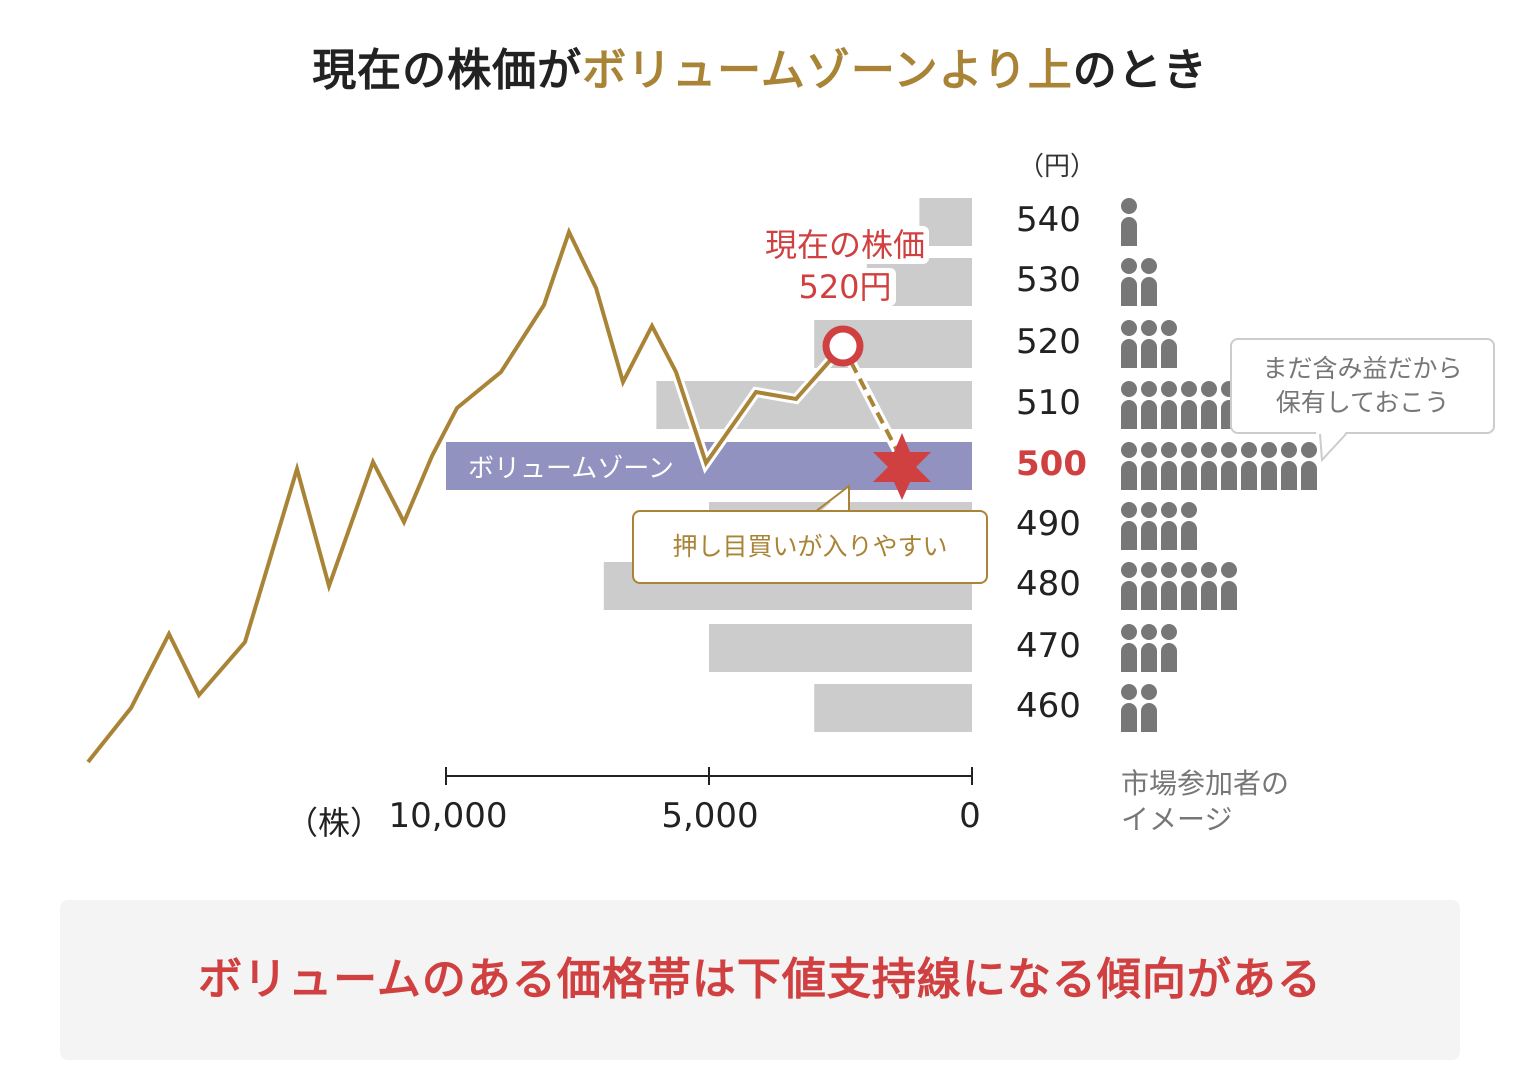 The width and height of the screenshot is (1520, 1080). Describe the element at coordinates (1048, 403) in the screenshot. I see `price-label-510: 510` at that location.